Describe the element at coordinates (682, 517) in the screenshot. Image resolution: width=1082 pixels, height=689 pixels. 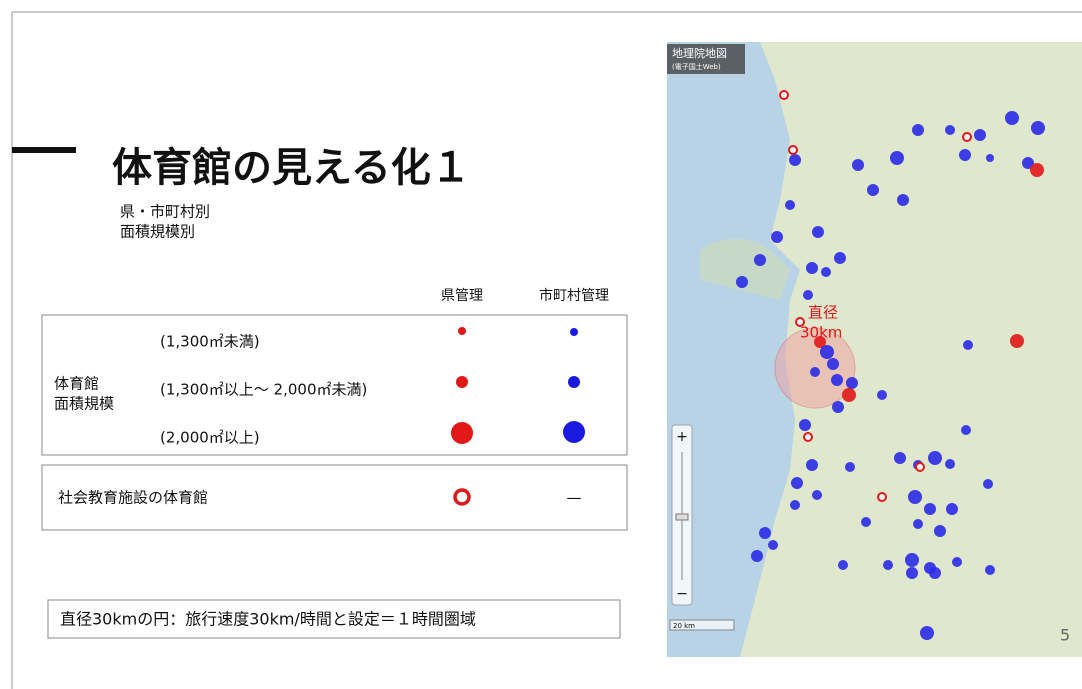
I see `zoom-handle` at that location.